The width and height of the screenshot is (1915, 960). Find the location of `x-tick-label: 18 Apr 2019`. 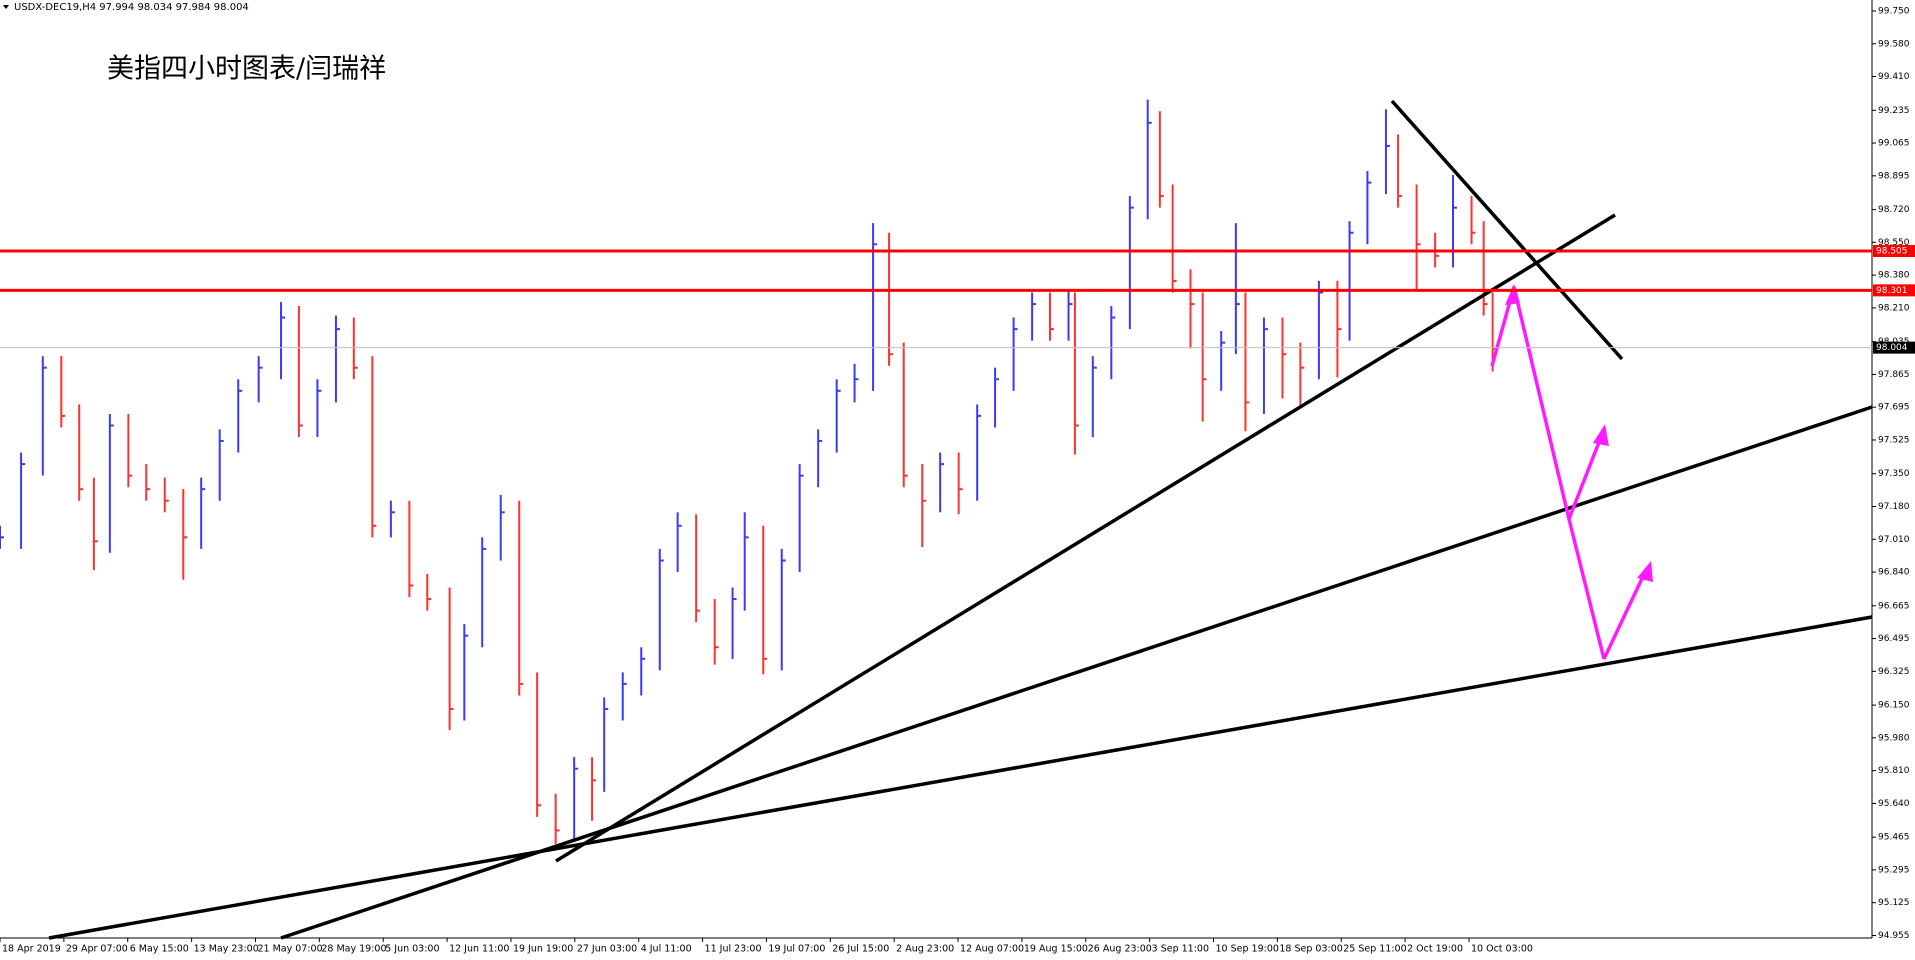

x-tick-label: 18 Apr 2019 is located at coordinates (31, 949).